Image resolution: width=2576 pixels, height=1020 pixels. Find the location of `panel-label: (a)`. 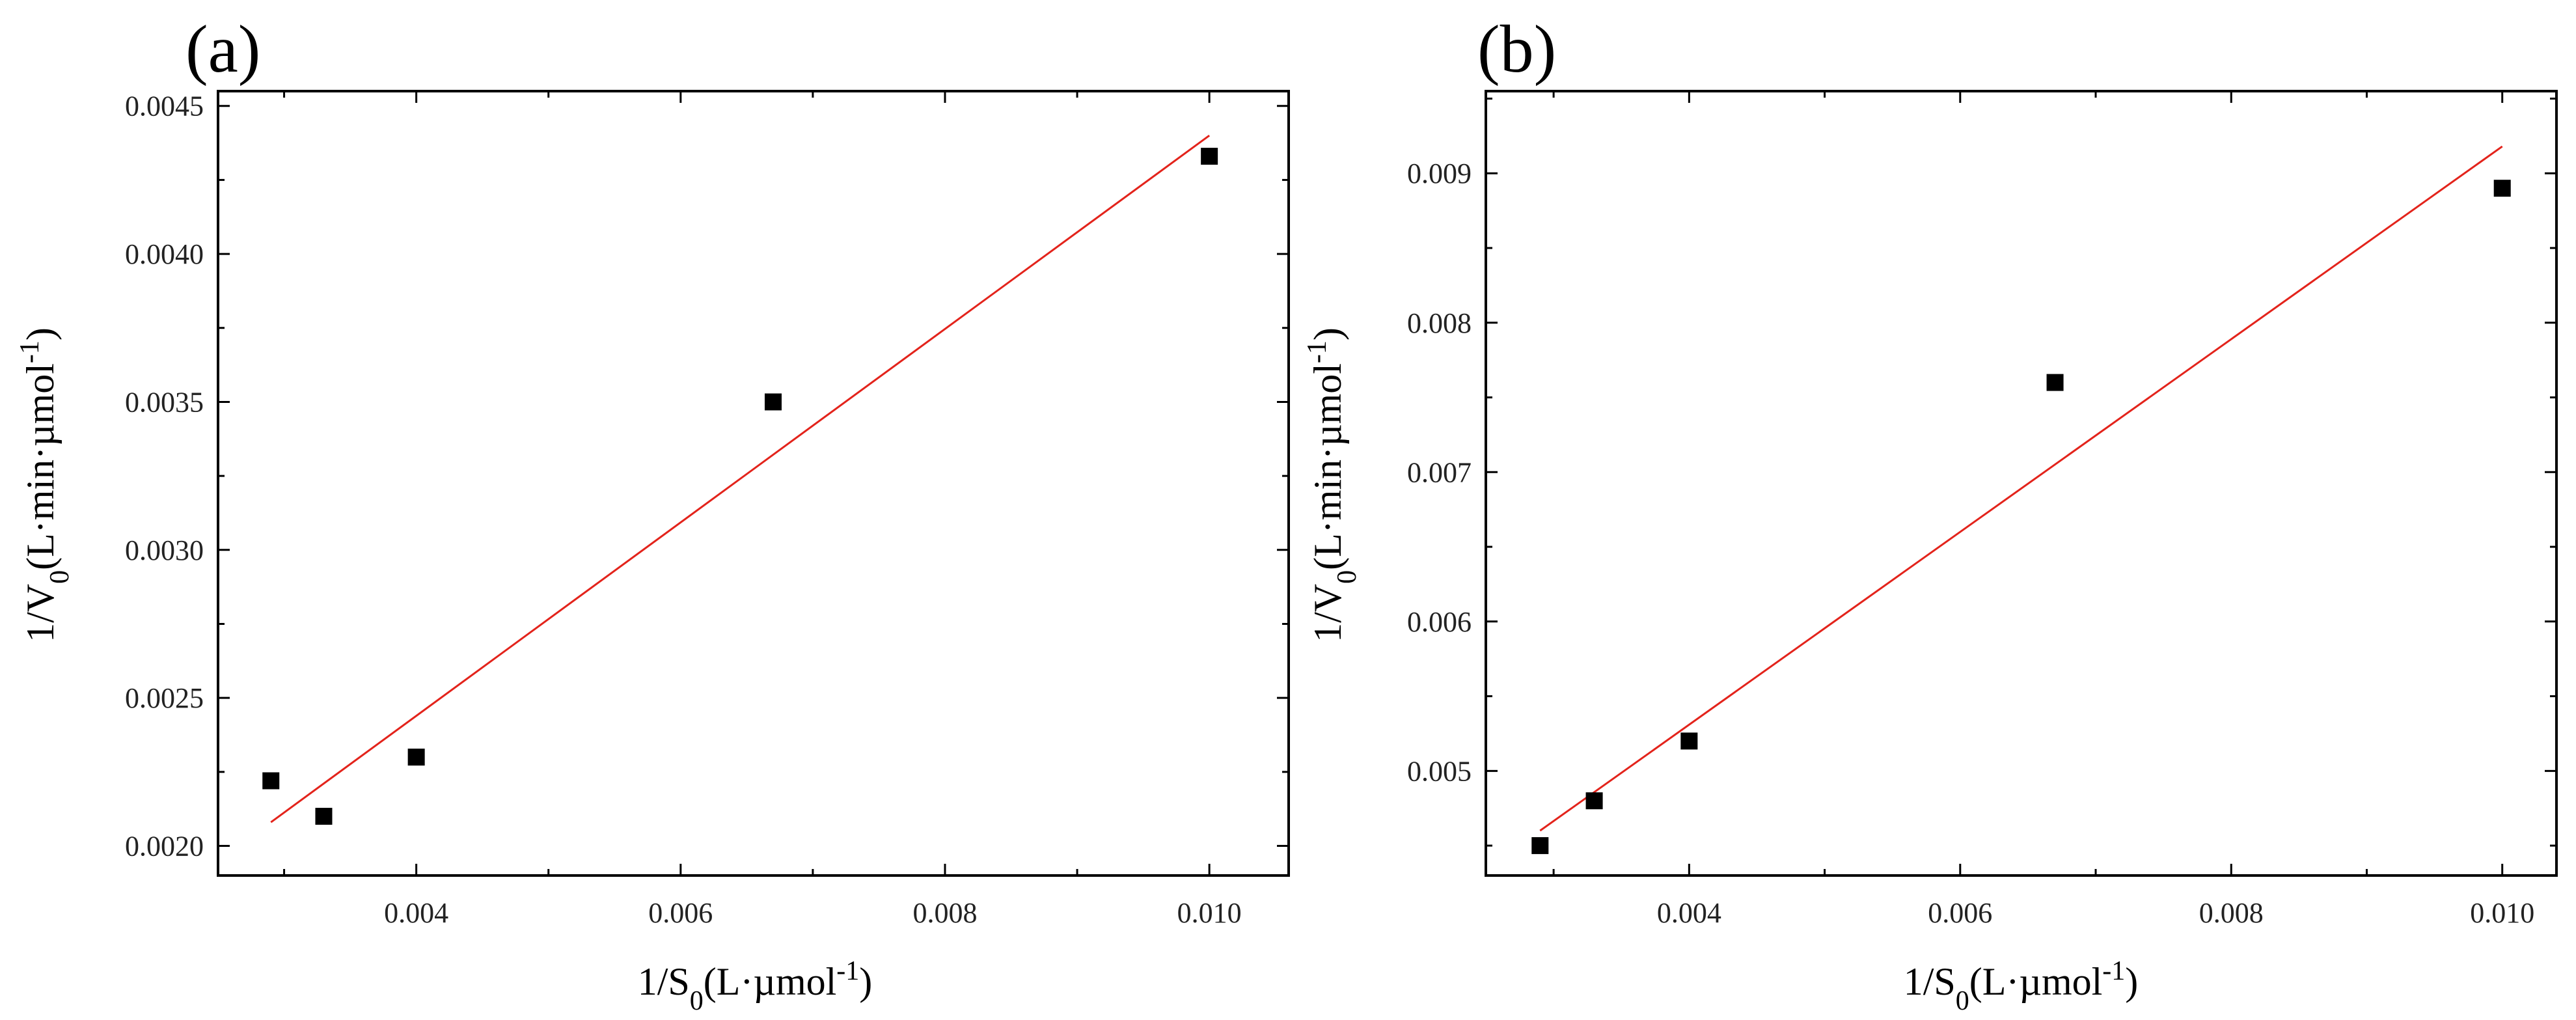

panel-label: (a) is located at coordinates (222, 49).